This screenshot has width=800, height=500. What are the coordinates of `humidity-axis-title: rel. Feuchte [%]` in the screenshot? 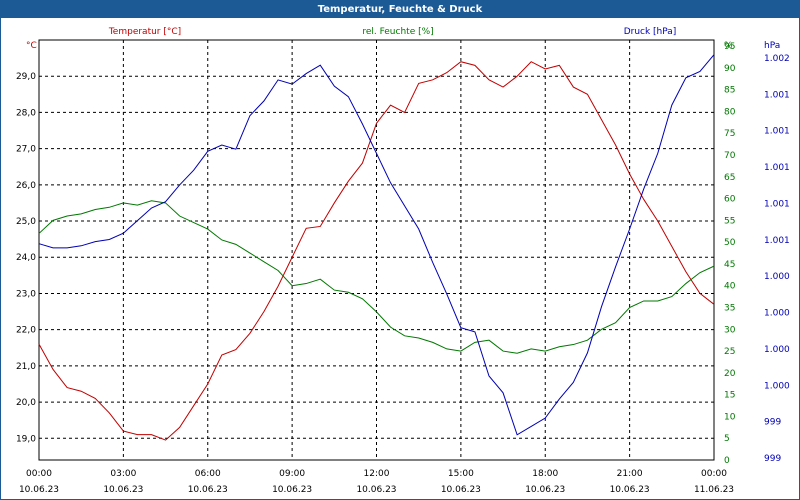 It's located at (397, 32).